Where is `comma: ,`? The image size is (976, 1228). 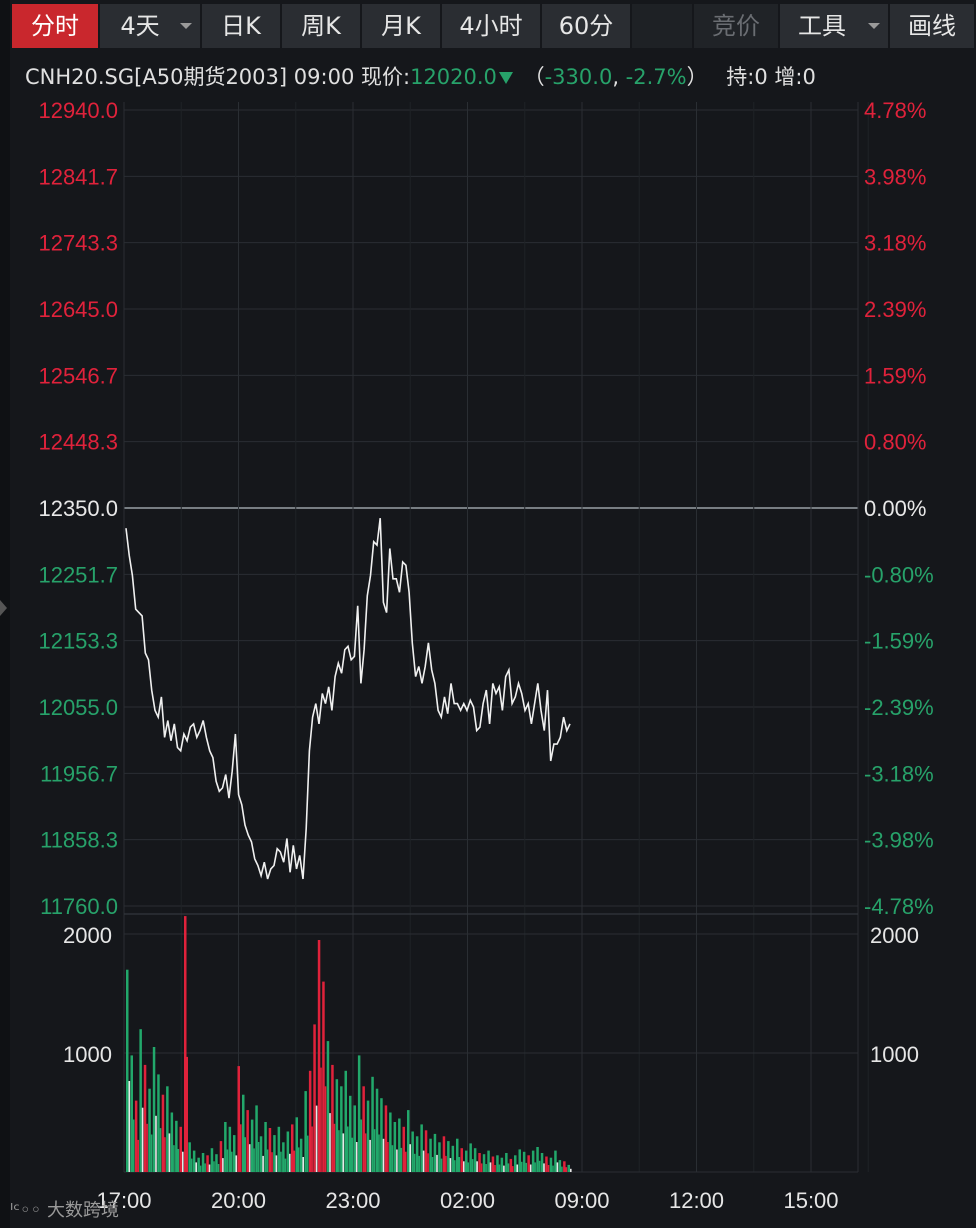 comma: , is located at coordinates (619, 77).